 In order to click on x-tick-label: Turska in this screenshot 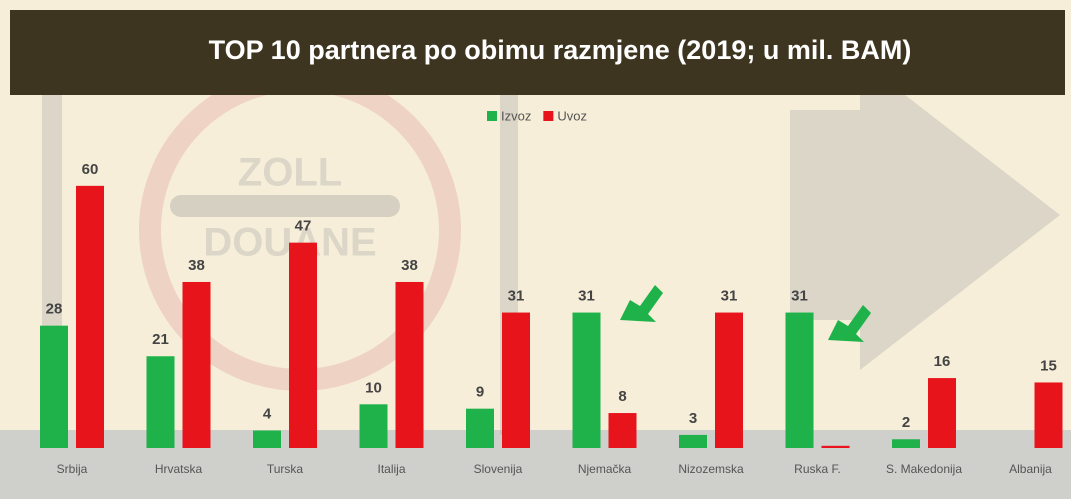, I will do `click(285, 469)`.